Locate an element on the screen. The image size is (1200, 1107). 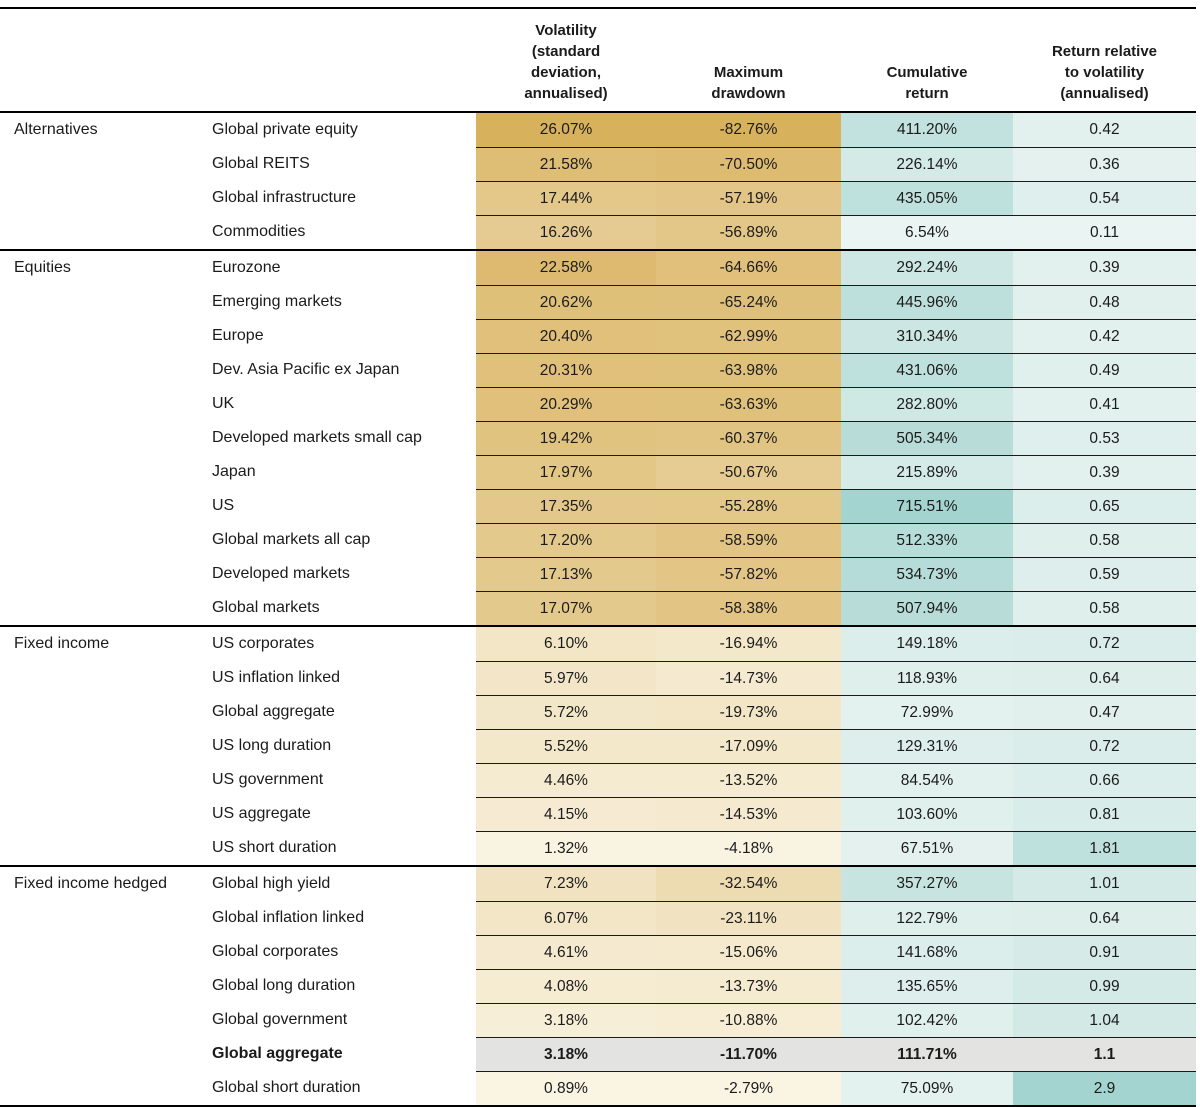
asset-label: Global short duration is located at coordinates (286, 1087).